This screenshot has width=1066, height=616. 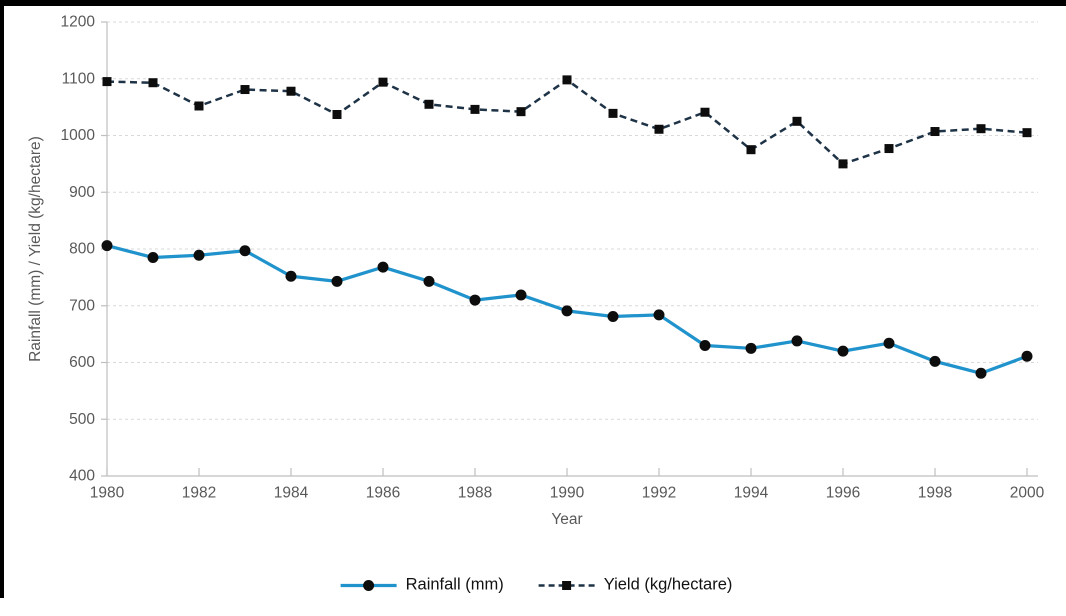 What do you see at coordinates (82, 192) in the screenshot?
I see `y-tick-label-900: 900` at bounding box center [82, 192].